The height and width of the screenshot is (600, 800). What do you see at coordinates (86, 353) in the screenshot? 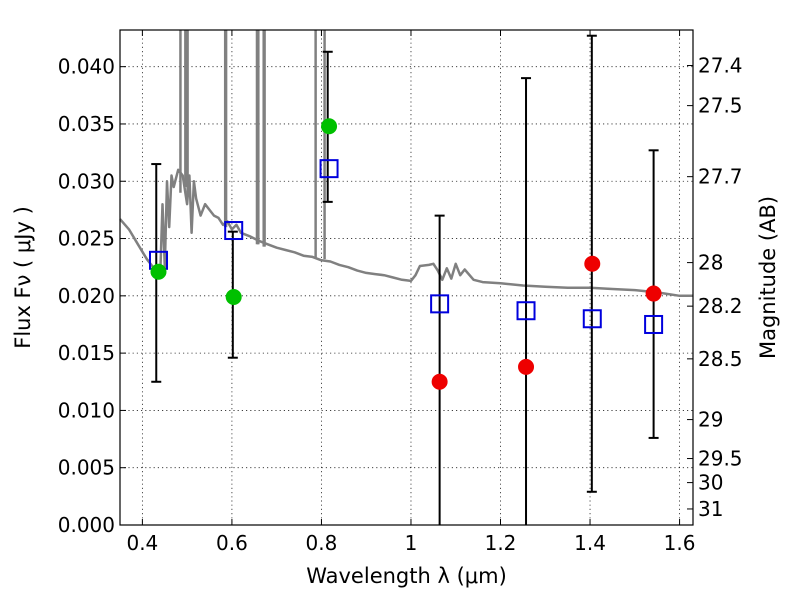
I see `y-tick-label: 0.015` at bounding box center [86, 353].